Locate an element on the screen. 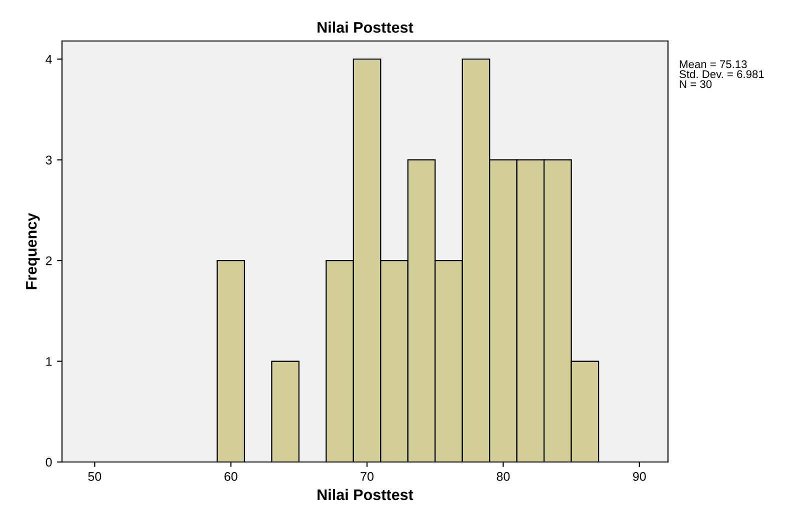  x-axis-title: Nilai Posttest is located at coordinates (366, 494).